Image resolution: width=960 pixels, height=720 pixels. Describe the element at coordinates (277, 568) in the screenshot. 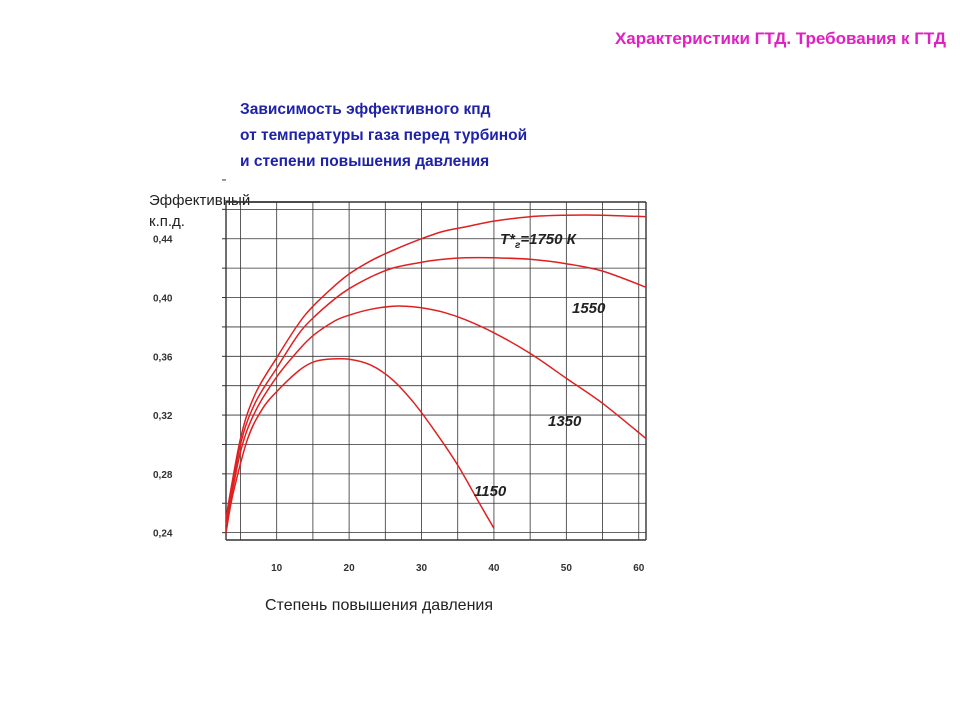

I see `x-tick-label: 10` at that location.